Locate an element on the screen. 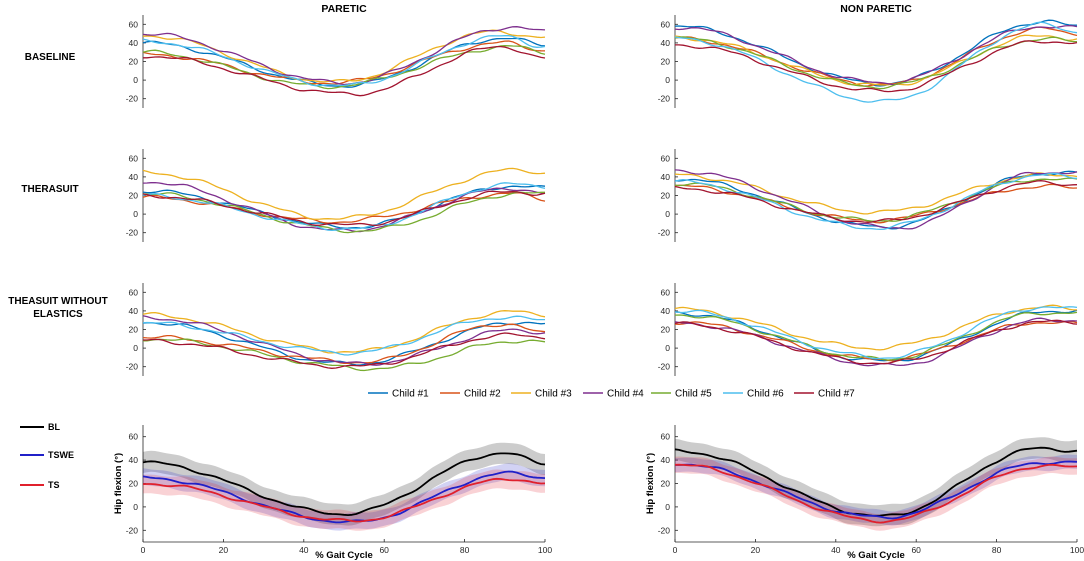 The height and width of the screenshot is (561, 1084). mean-line-bl is located at coordinates (344, 484).